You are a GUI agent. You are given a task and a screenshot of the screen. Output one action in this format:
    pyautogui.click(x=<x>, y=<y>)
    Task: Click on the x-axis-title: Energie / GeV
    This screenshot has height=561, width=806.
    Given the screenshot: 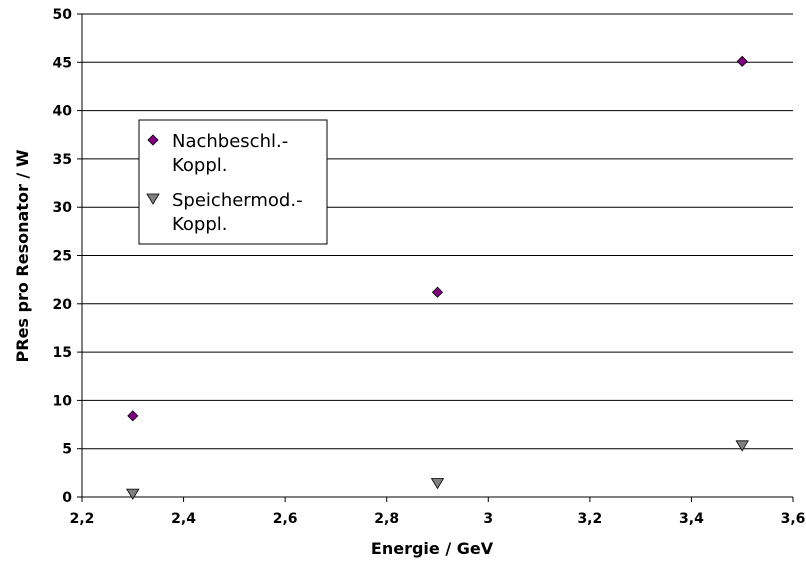 What is the action you would take?
    pyautogui.click(x=432, y=548)
    